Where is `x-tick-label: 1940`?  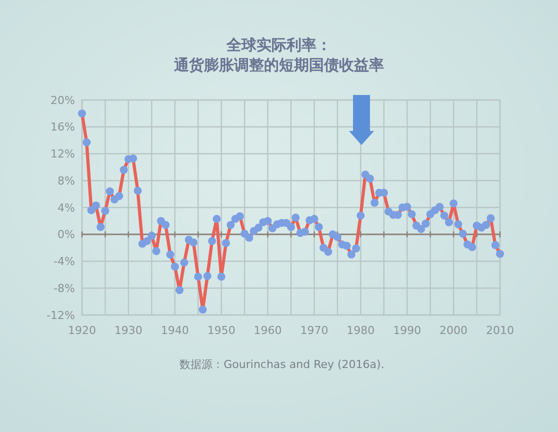
x-tick-label: 1940 is located at coordinates (174, 330).